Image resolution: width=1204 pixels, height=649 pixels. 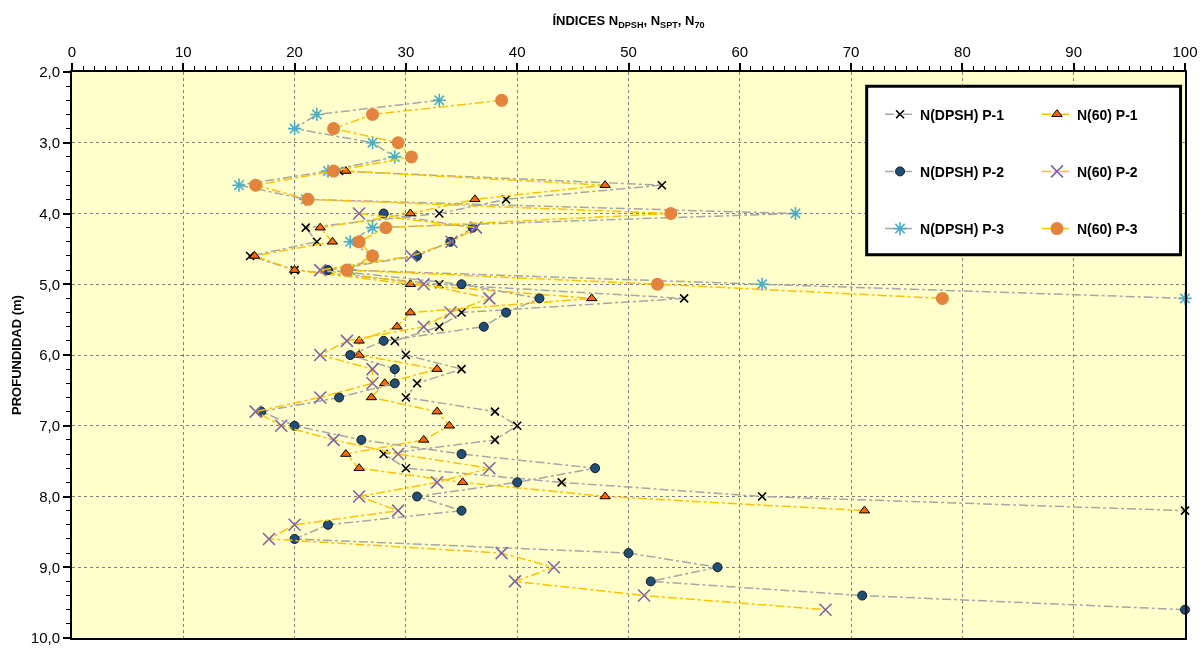 I want to click on x-tick-label: 10, so click(x=183, y=51).